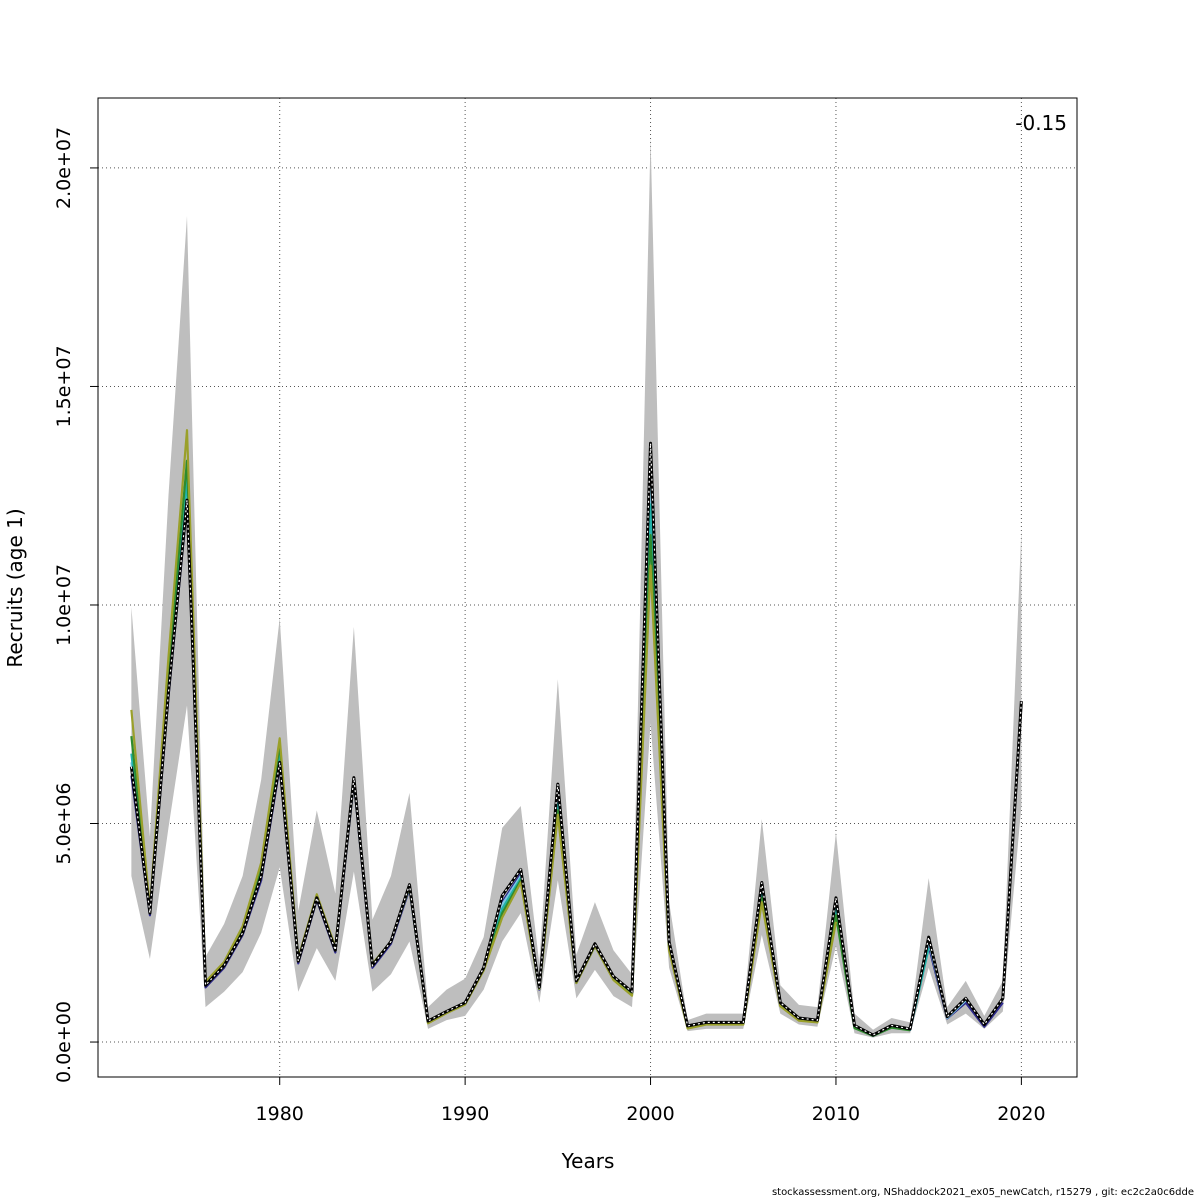  Describe the element at coordinates (64, 1042) in the screenshot. I see `y-tick-label: 0.0e+00` at that location.